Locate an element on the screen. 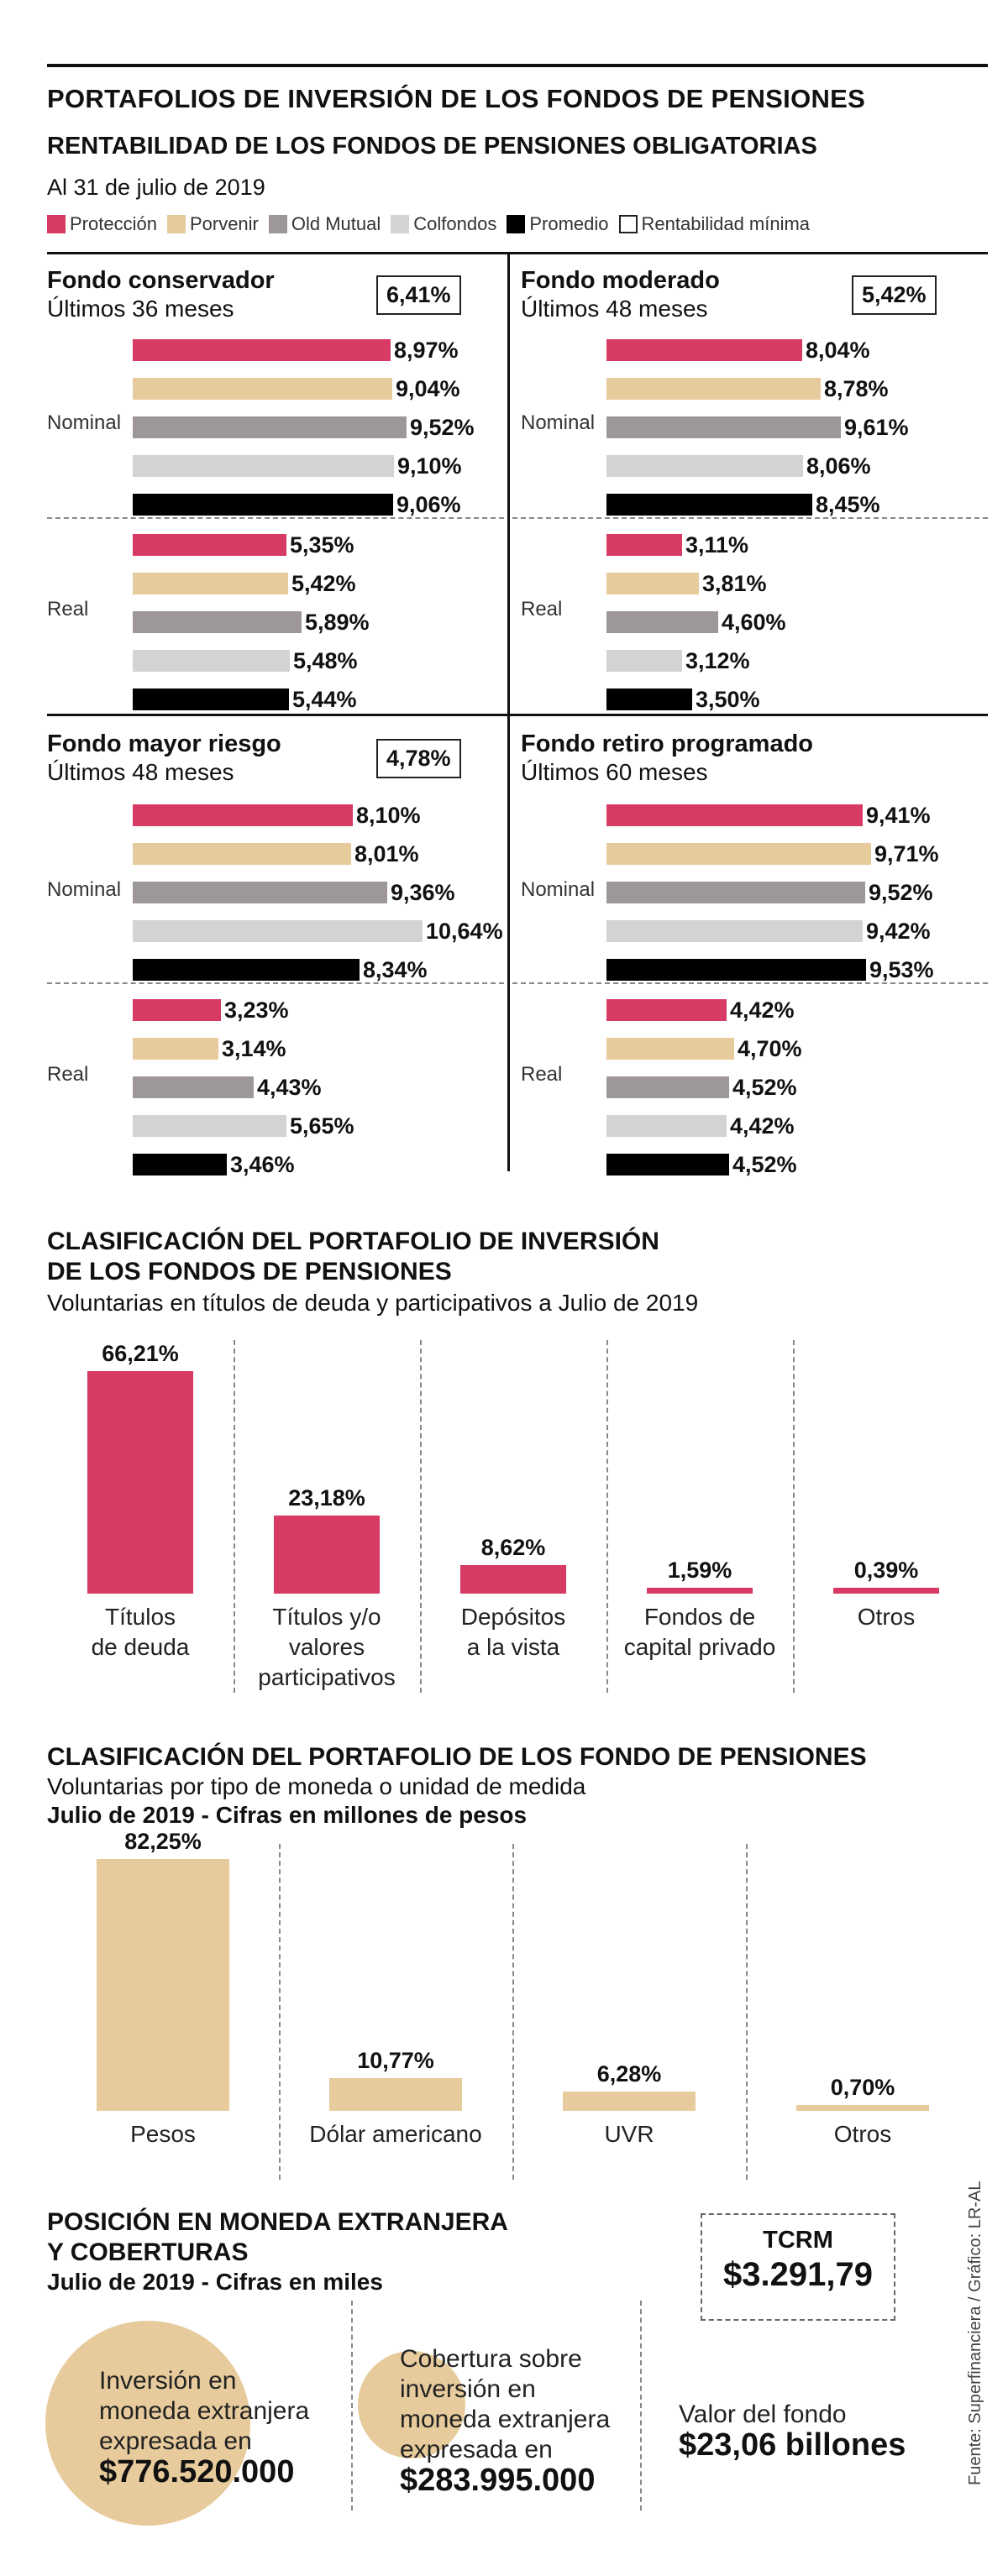  bar-value-label: 5,44% is located at coordinates (324, 700).